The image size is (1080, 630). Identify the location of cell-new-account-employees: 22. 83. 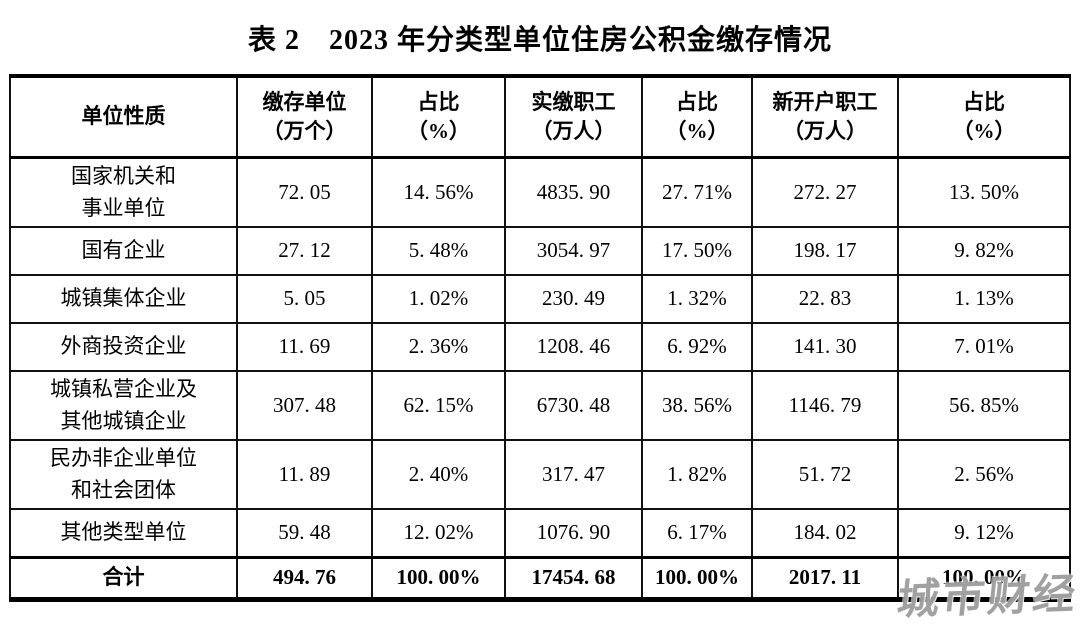
(825, 299).